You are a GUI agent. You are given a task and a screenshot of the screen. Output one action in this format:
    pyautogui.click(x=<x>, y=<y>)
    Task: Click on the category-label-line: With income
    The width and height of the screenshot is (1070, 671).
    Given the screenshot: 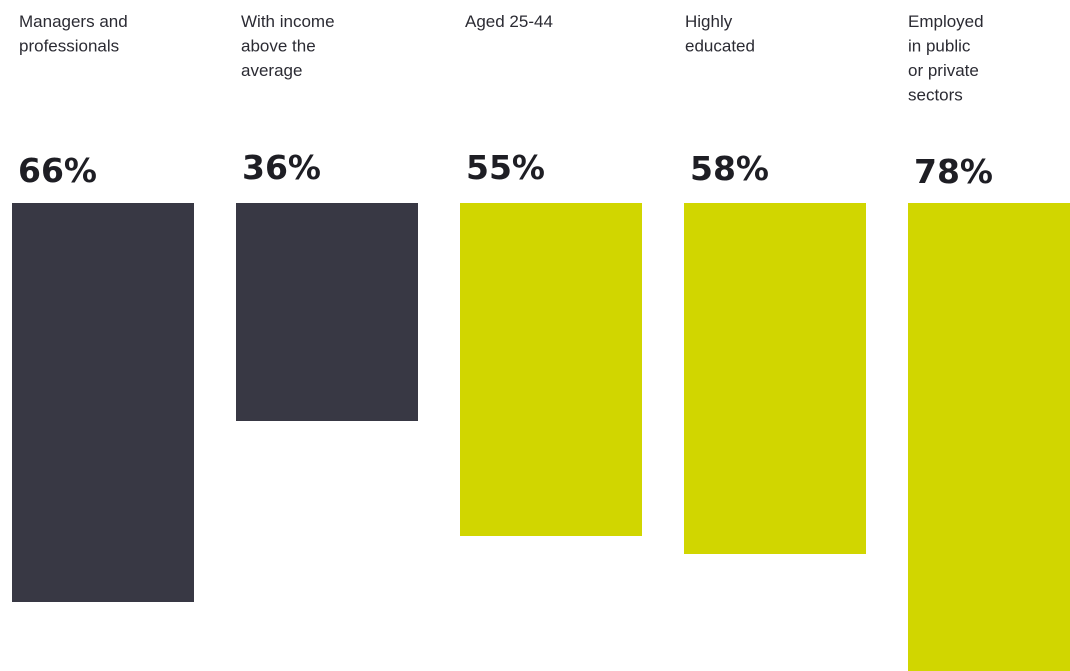 What is the action you would take?
    pyautogui.click(x=288, y=21)
    